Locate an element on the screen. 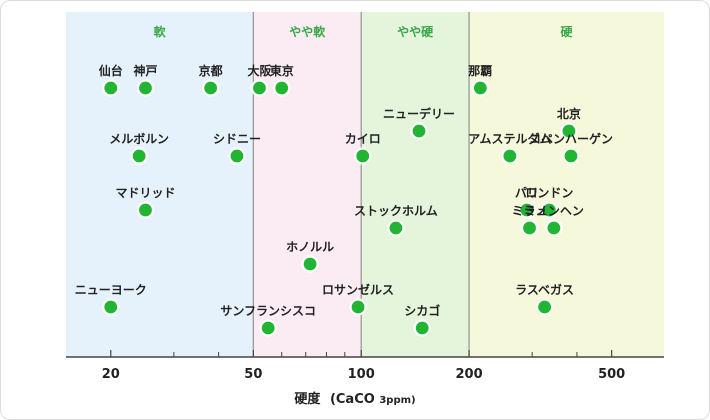 The height and width of the screenshot is (420, 710). city-point-group: サンフランシスコ is located at coordinates (268, 320).